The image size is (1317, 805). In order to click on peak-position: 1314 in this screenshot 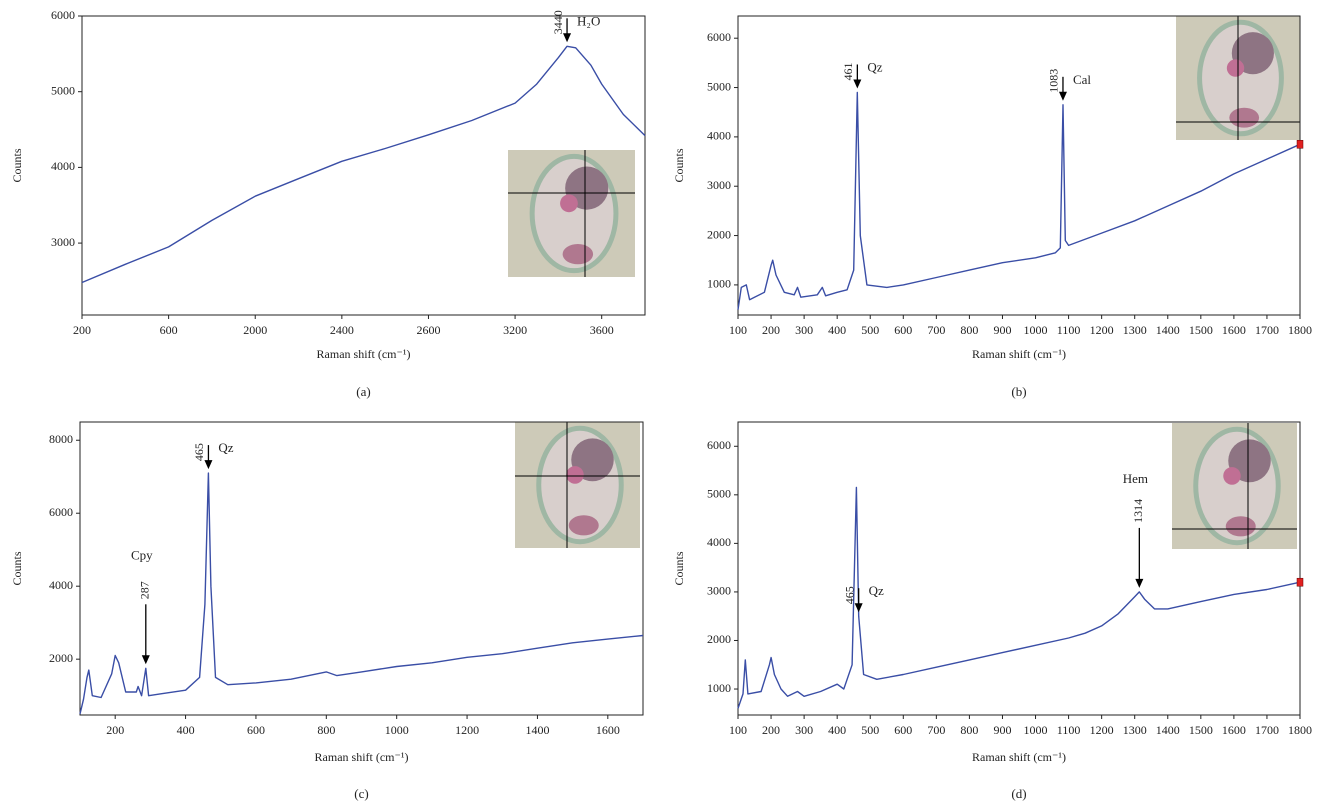, I will do `click(1138, 511)`.